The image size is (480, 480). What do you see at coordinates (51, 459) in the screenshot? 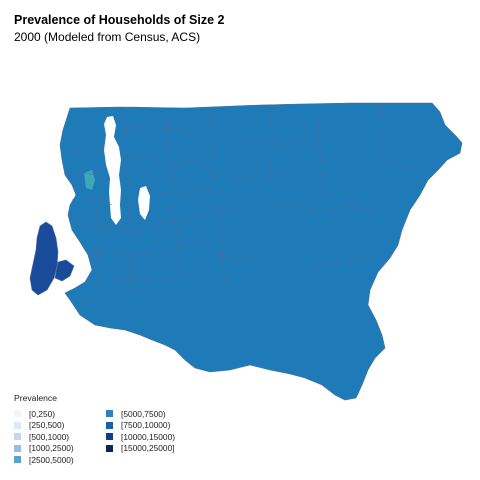
I see `legend-label: [2500,5000)` at bounding box center [51, 459].